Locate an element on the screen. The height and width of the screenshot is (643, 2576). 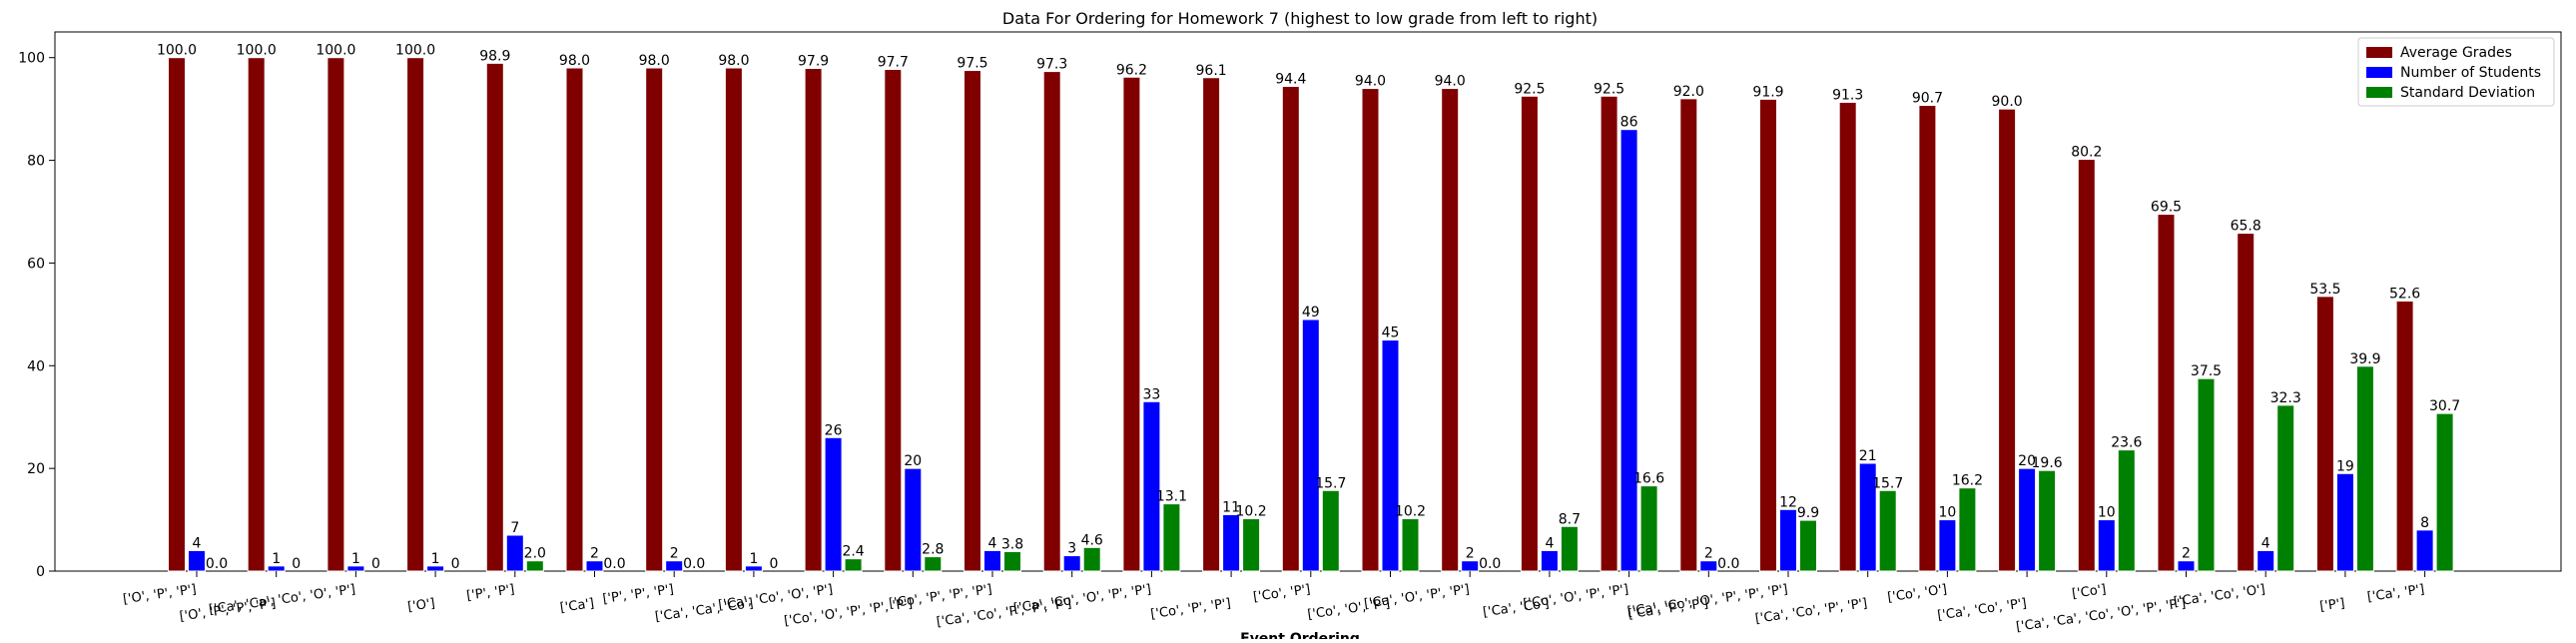
legend-label: Number of Students is located at coordinates (2470, 73).